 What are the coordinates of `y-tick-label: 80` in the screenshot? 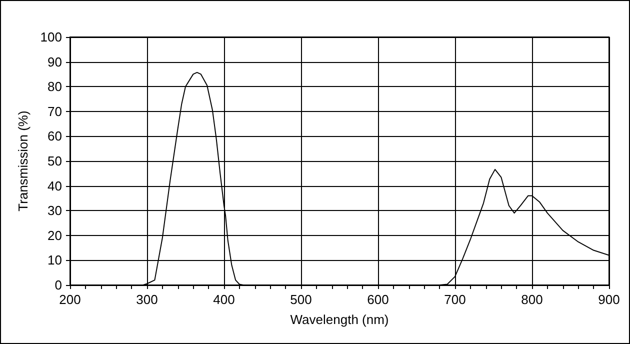 It's located at (55, 86).